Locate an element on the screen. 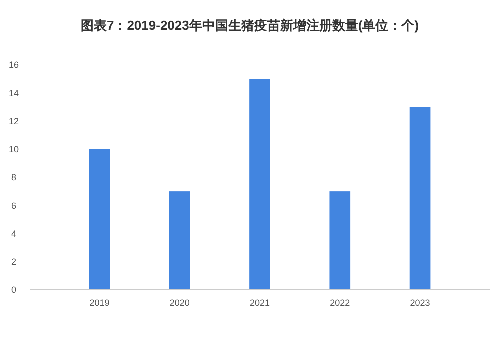 The width and height of the screenshot is (500, 362). x-tick-label: 2020 is located at coordinates (180, 303).